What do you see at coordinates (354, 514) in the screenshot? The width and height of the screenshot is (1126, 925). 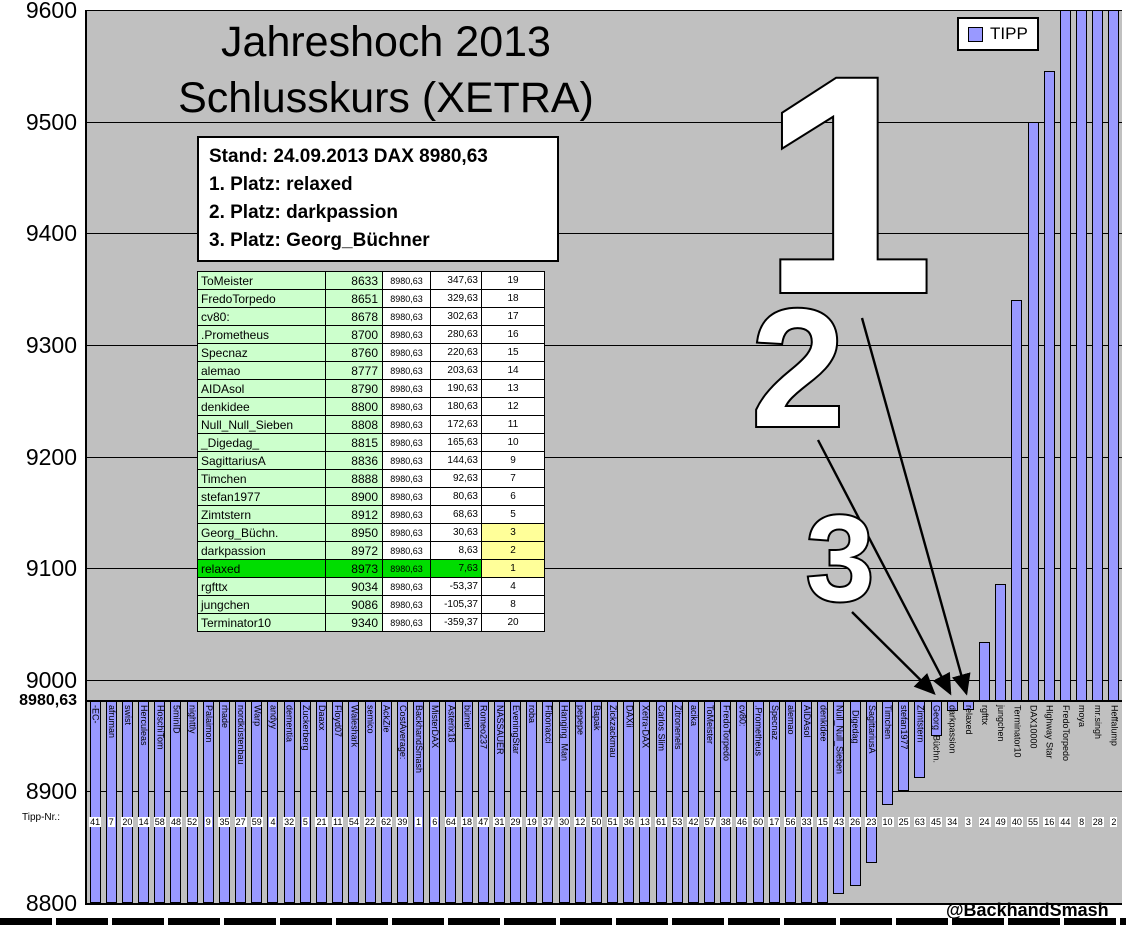 I see `table-cell: 8912` at bounding box center [354, 514].